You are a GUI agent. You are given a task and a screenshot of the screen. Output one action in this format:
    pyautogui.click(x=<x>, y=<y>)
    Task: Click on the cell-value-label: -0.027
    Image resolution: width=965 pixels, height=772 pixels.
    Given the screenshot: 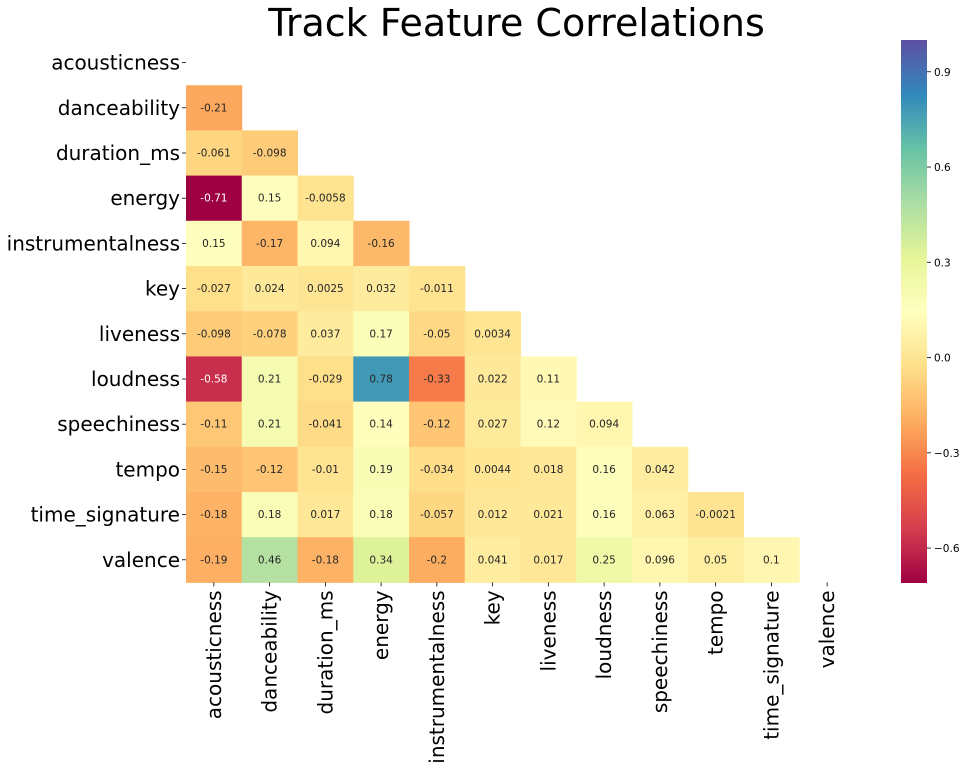 What is the action you would take?
    pyautogui.click(x=214, y=289)
    